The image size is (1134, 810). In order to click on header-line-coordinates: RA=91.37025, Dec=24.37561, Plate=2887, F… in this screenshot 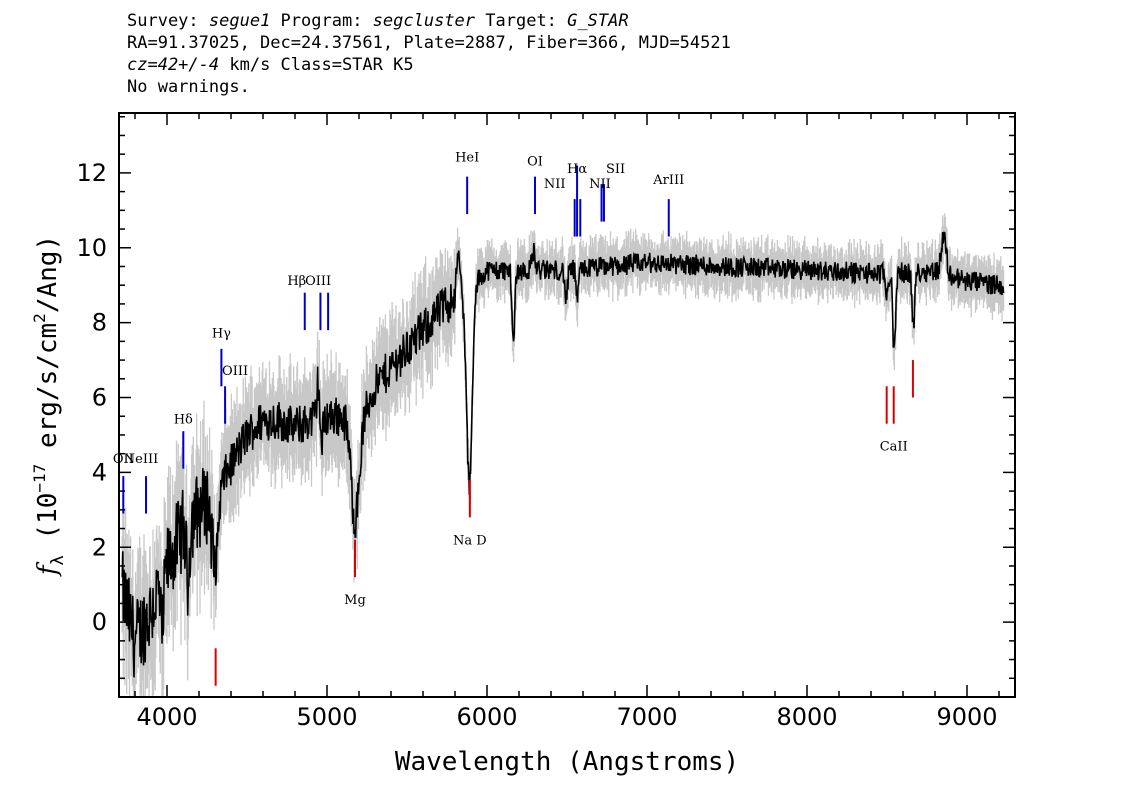, I will do `click(429, 43)`.